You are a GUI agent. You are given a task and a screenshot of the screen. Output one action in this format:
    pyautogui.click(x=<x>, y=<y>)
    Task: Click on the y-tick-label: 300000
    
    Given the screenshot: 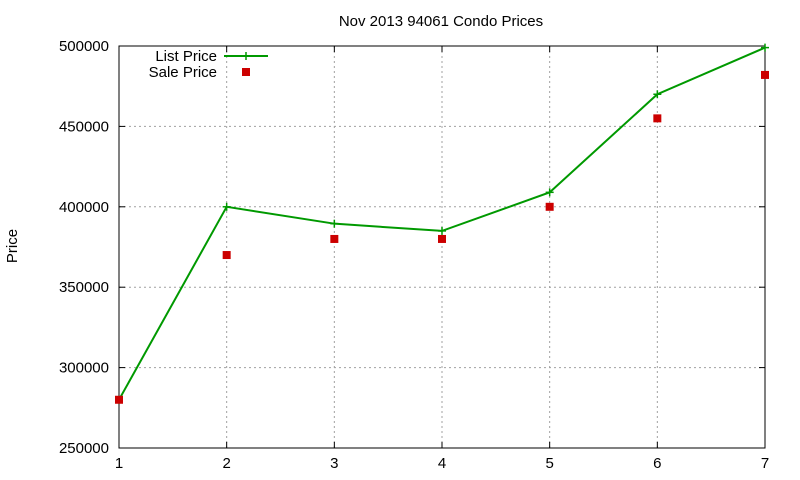 What is the action you would take?
    pyautogui.click(x=84, y=368)
    